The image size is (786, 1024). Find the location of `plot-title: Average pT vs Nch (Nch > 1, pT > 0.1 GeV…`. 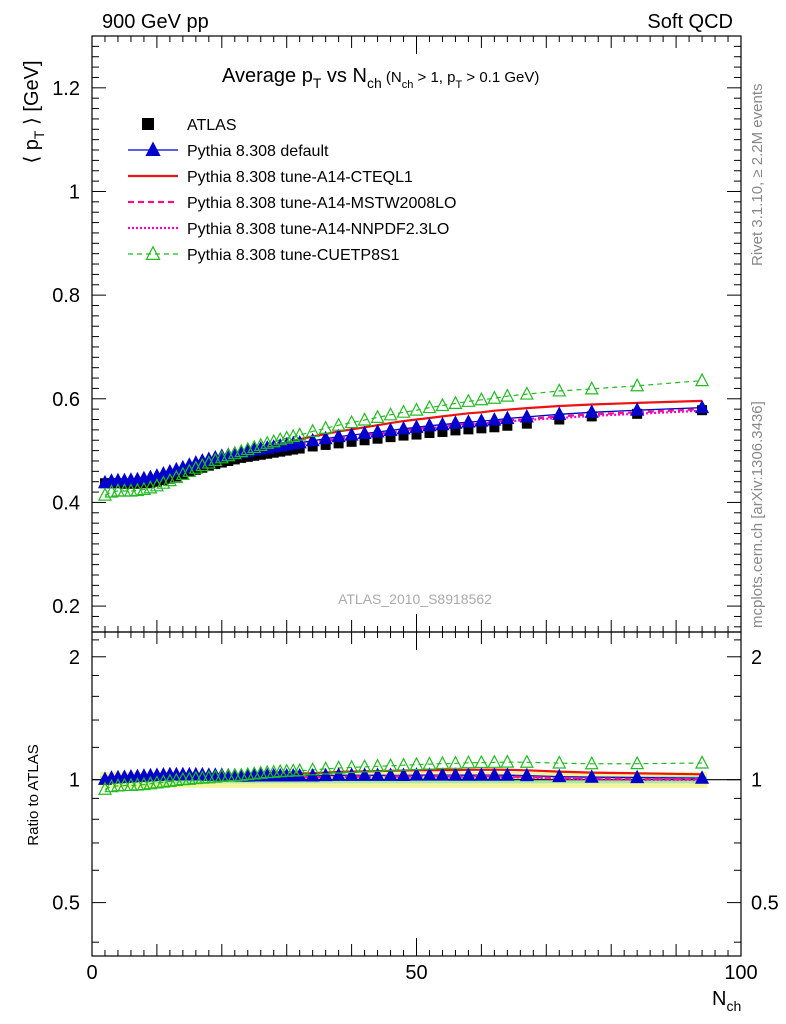

plot-title: Average pT vs Nch (Nch > 1, pT > 0.1 GeV… is located at coordinates (380, 78).